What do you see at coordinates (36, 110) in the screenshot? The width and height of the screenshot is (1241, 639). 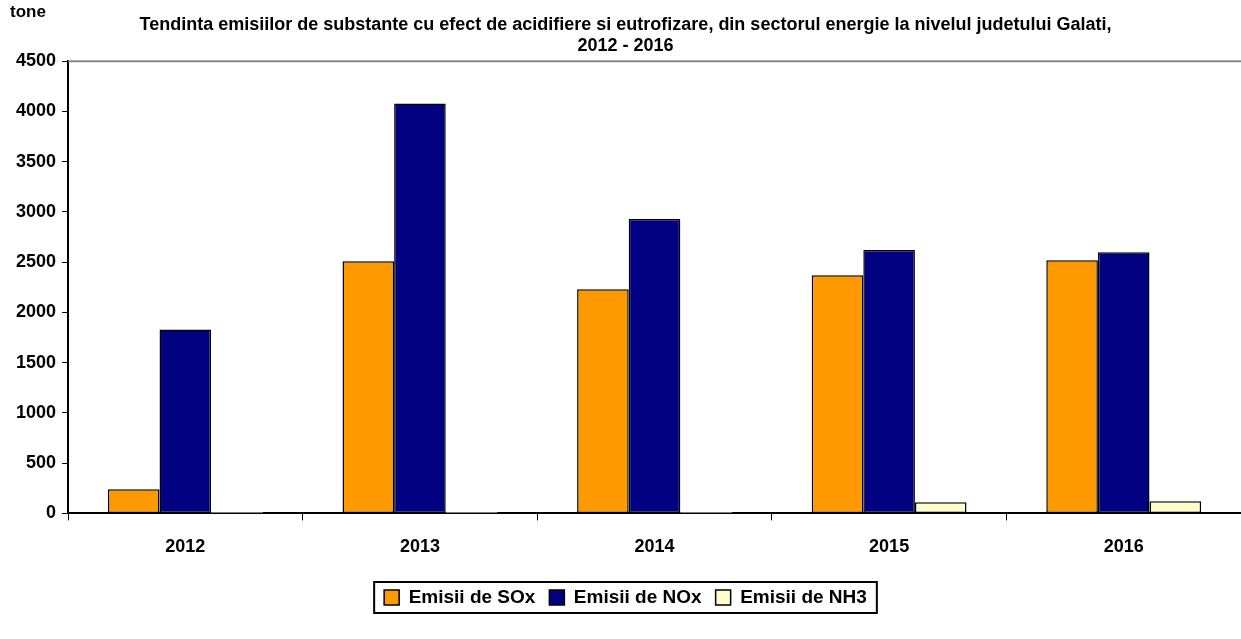 I see `y-tick-label: 4000` at bounding box center [36, 110].